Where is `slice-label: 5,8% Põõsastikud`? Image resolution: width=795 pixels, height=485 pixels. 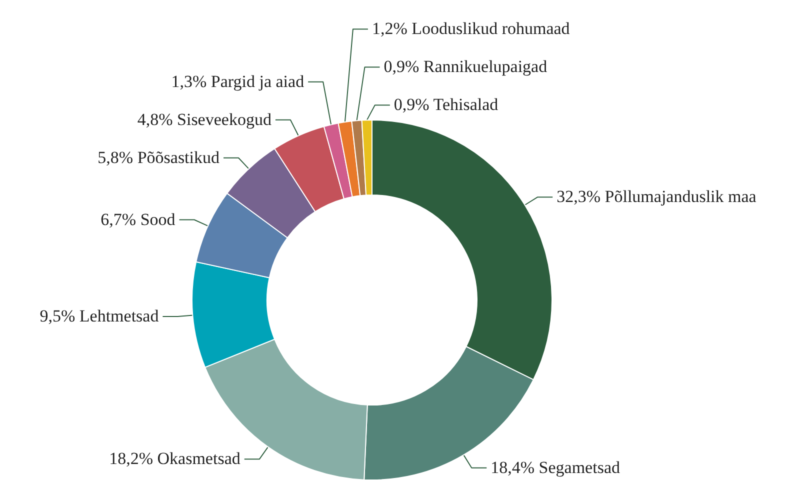
slice-label: 5,8% Põõsastikud is located at coordinates (159, 157).